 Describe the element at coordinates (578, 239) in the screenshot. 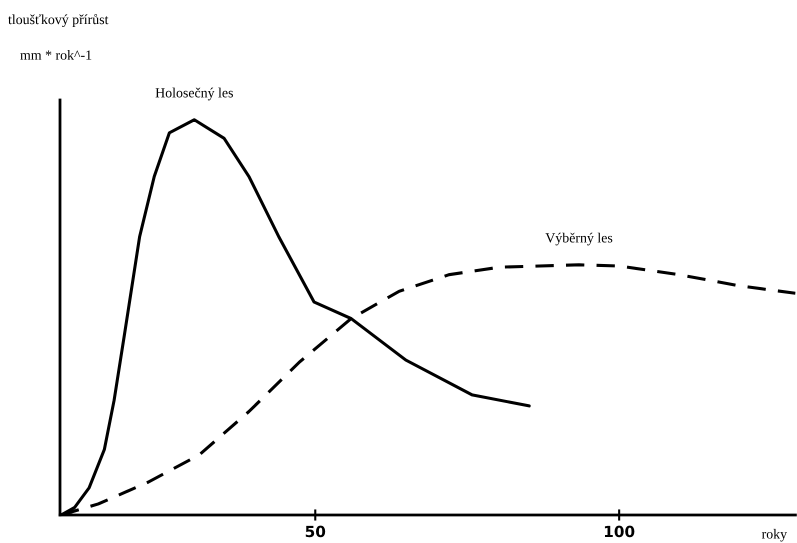

I see `series-label: Výběrný les` at that location.